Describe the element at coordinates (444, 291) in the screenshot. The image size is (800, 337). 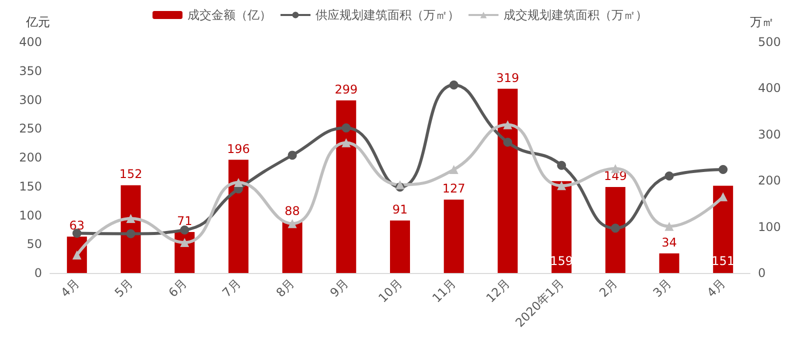
I see `x-tick-label: 11月` at that location.